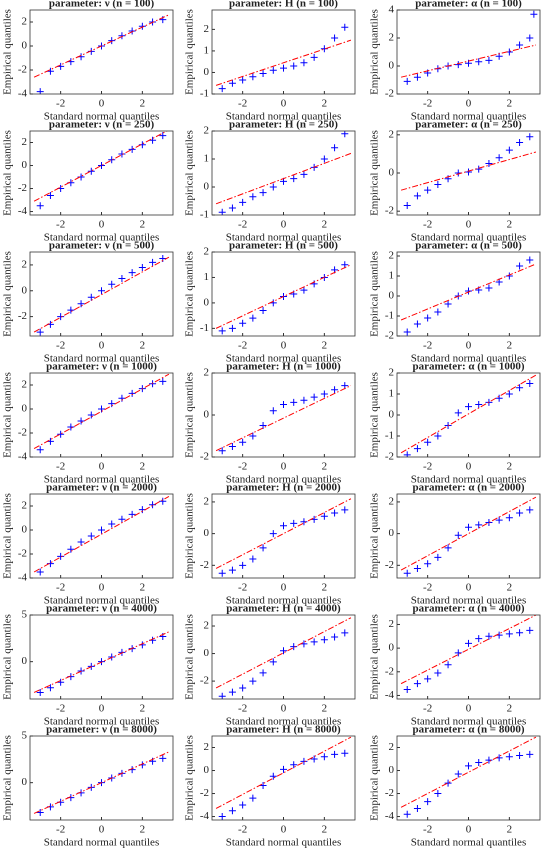 This screenshot has height=852, width=548. Describe the element at coordinates (469, 609) in the screenshot. I see `plot-title: parameter: α (n = 4000)` at that location.